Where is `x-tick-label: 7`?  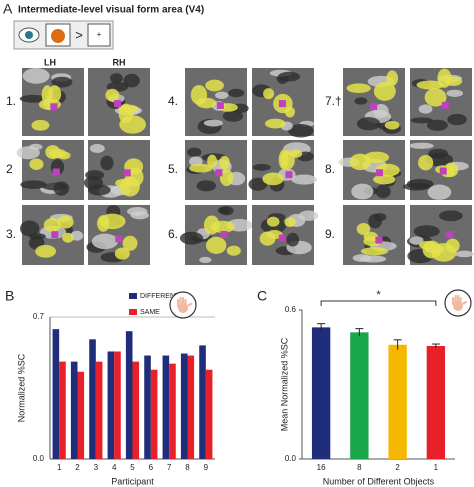
x-tick-label: 7 is located at coordinates (169, 467).